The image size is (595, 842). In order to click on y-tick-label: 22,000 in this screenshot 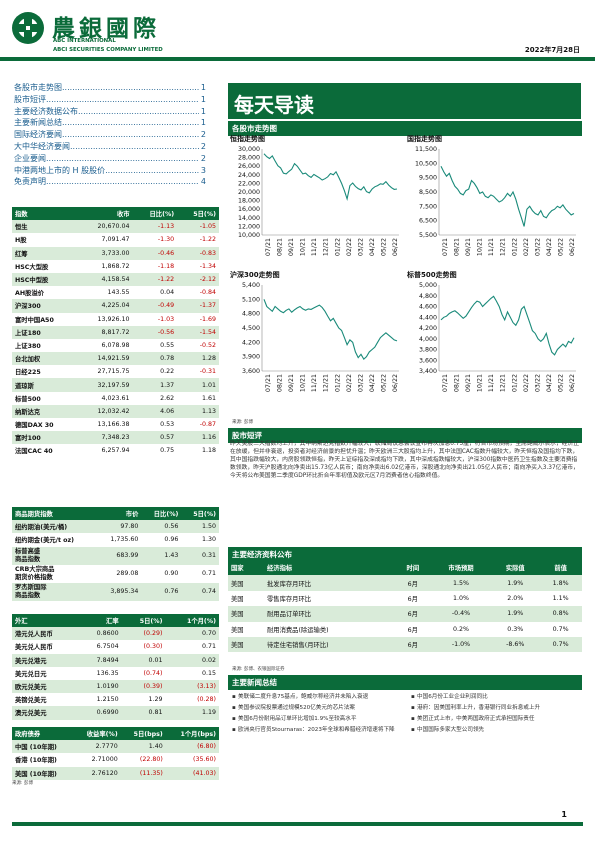, I will do `click(249, 183)`.